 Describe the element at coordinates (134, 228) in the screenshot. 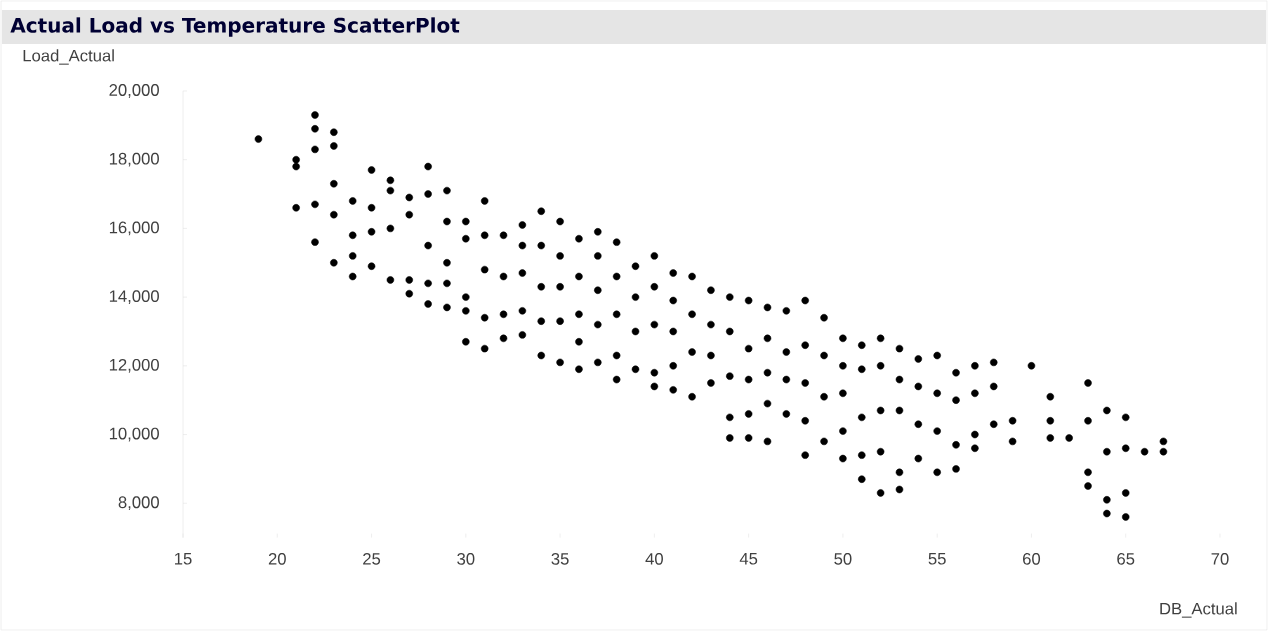

I see `y-tick-label: 16,000` at that location.